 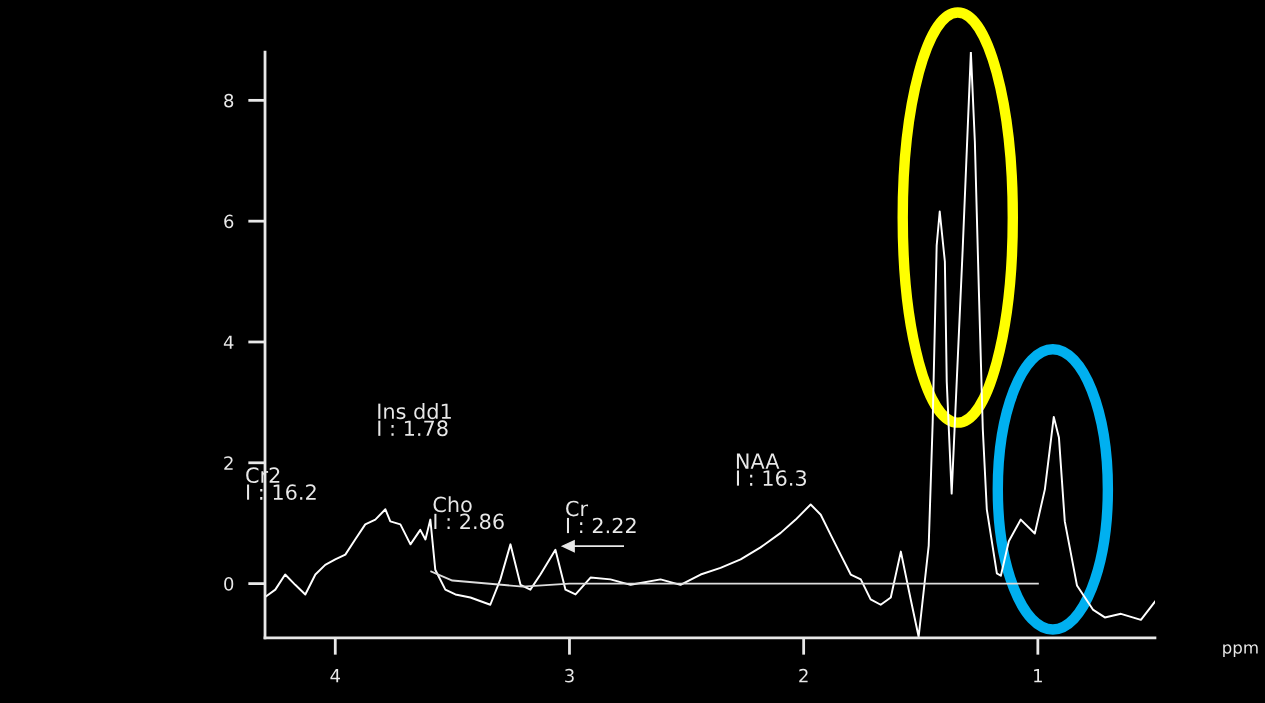 What do you see at coordinates (229, 584) in the screenshot?
I see `y-tick-label: 0` at bounding box center [229, 584].